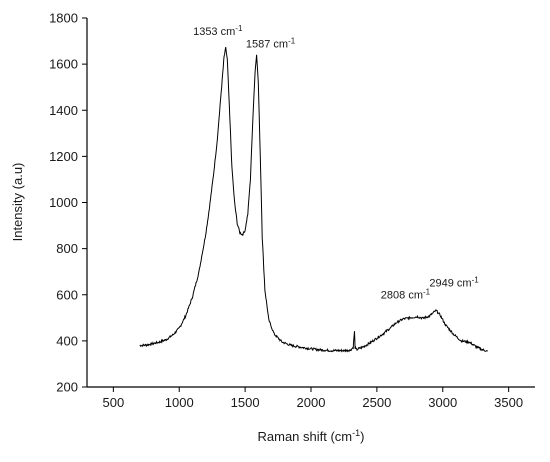 Image resolution: width=550 pixels, height=462 pixels. Describe the element at coordinates (442, 402) in the screenshot. I see `x-tick-label: 3000` at that location.